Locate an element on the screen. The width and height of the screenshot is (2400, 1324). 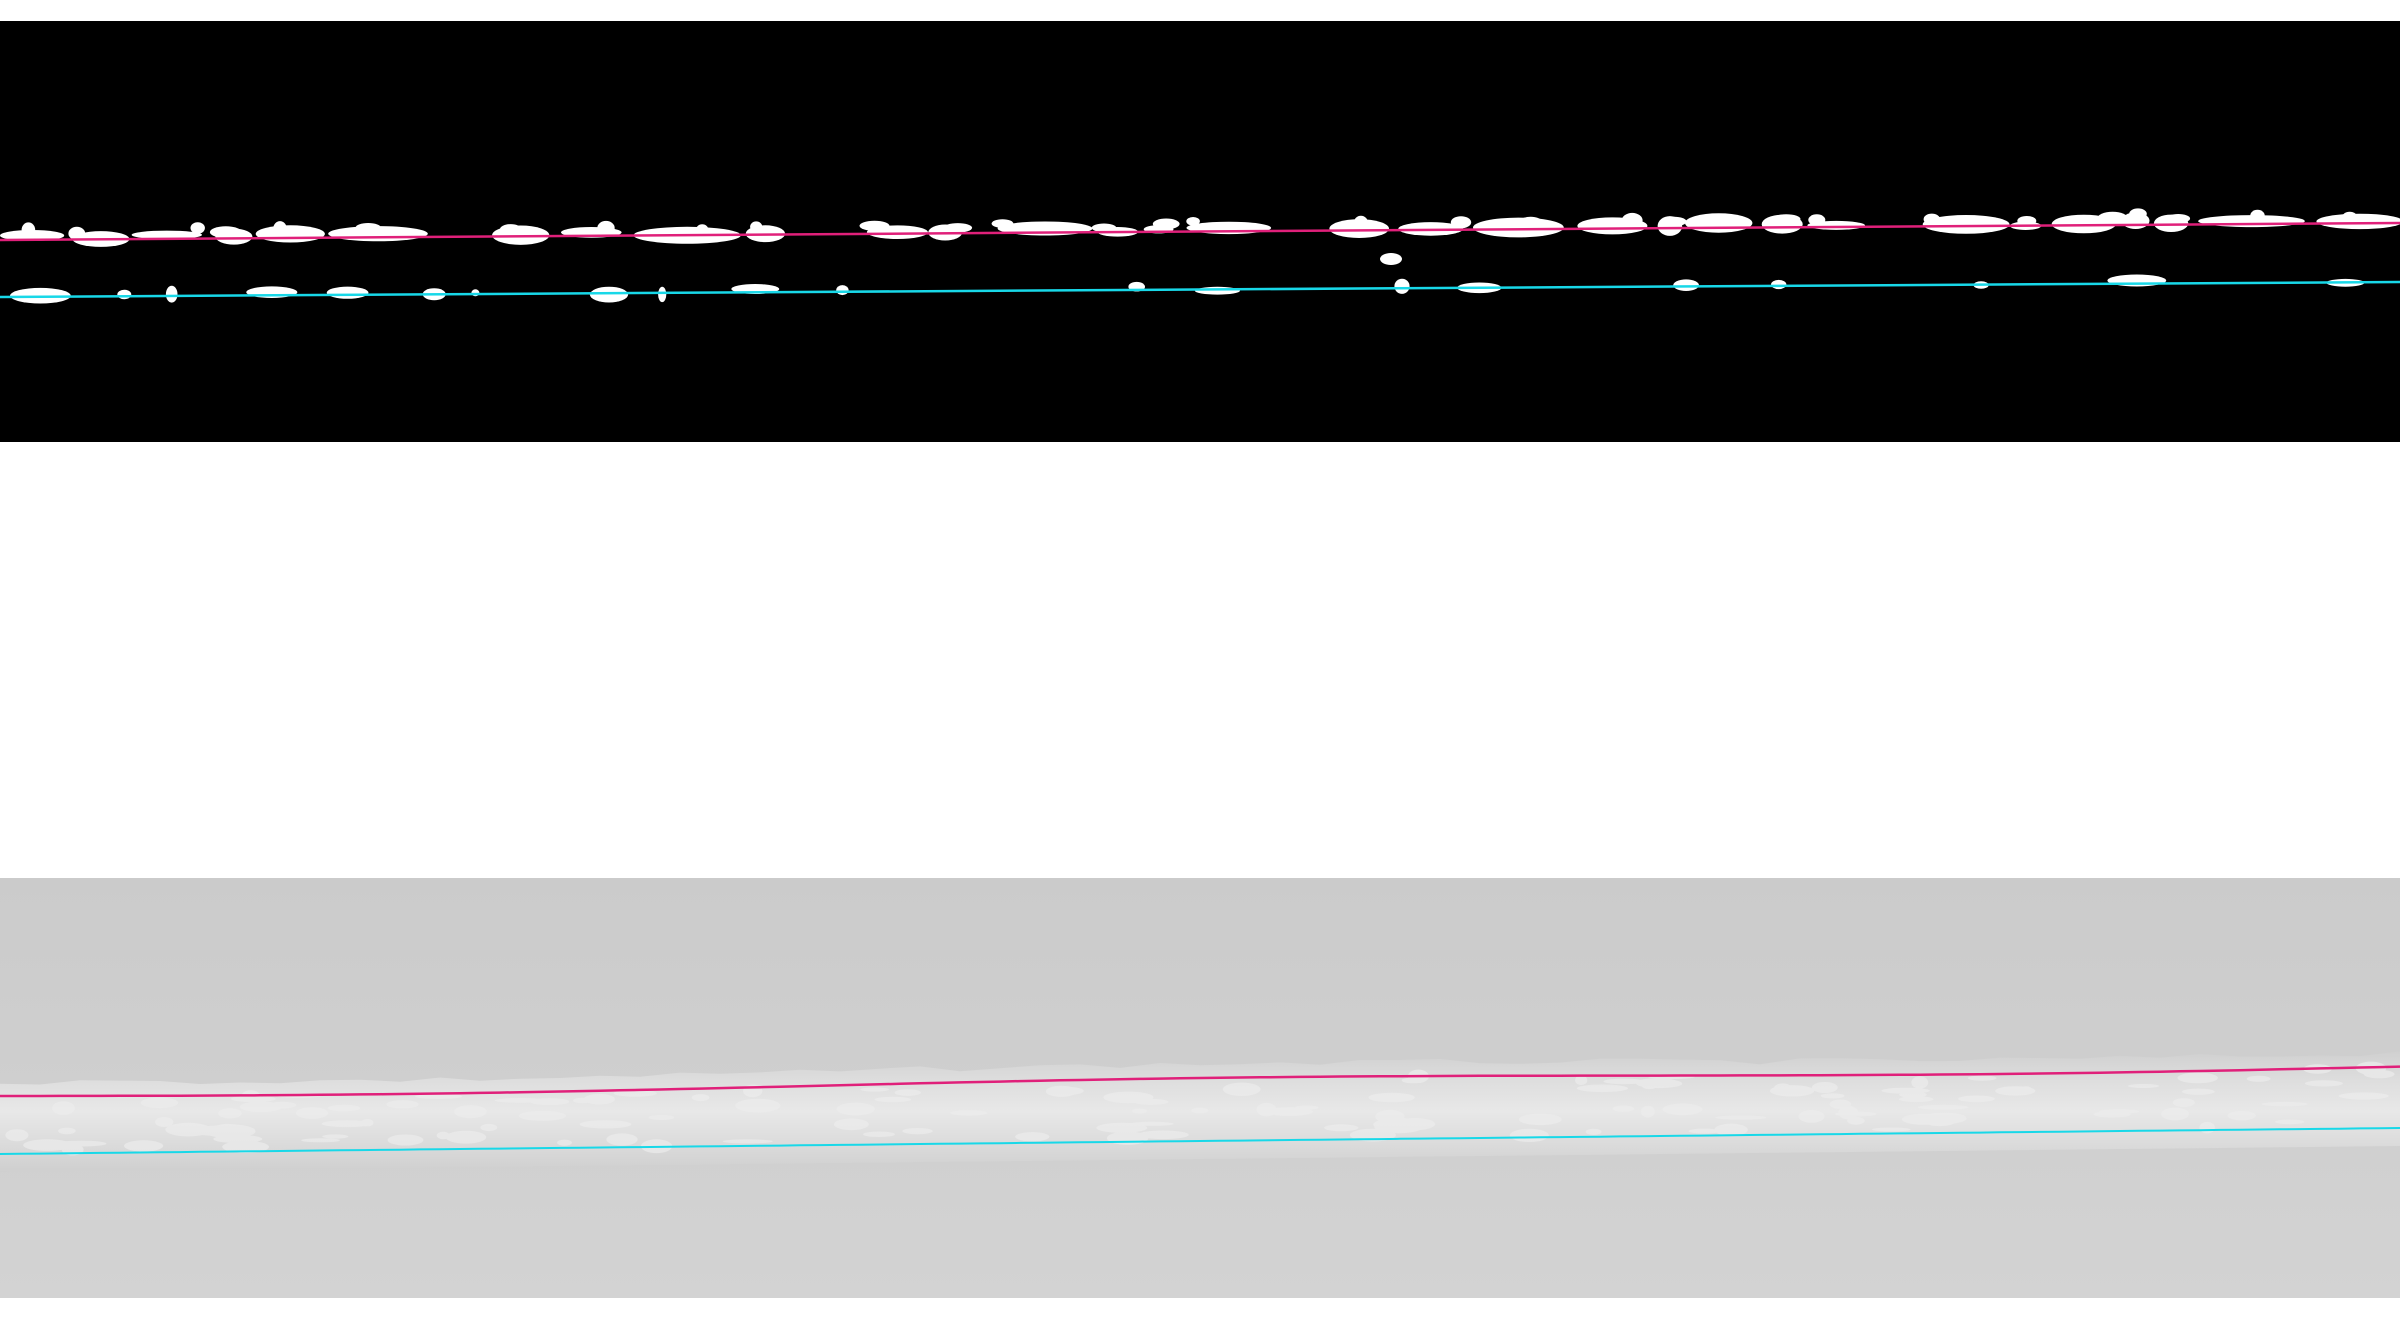
band-texture is located at coordinates (1200, 1108).